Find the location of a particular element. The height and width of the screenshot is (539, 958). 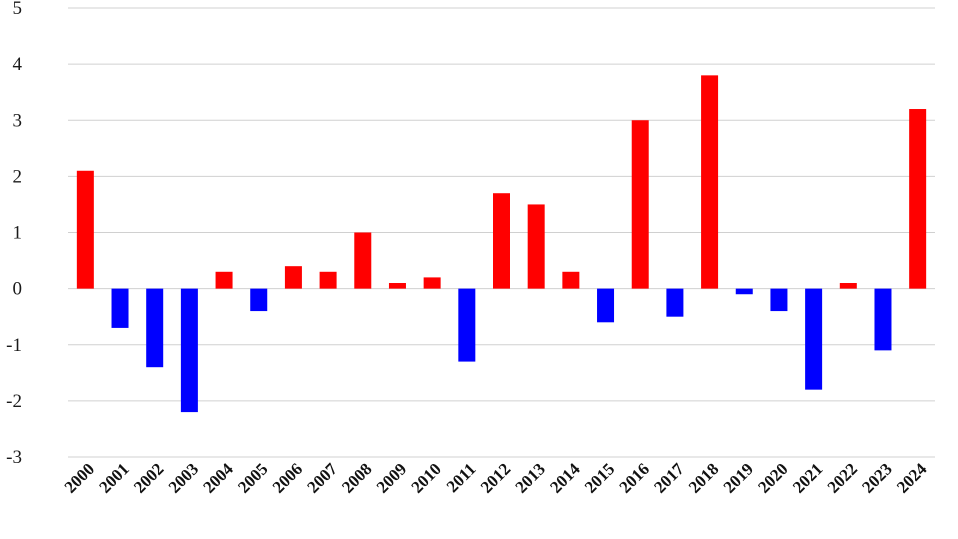

bar-2006 is located at coordinates (293, 277).